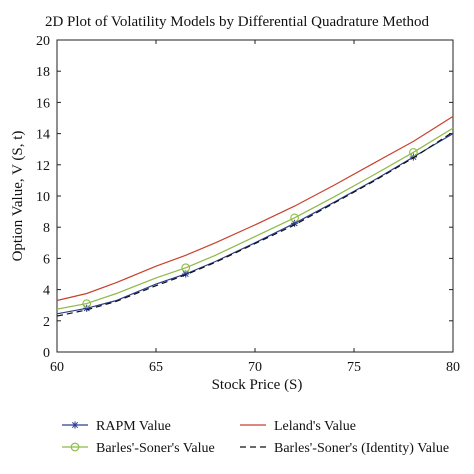 The image size is (474, 474). I want to click on legend-label: Barles'-Soner's (Identity) Value, so click(361, 448).